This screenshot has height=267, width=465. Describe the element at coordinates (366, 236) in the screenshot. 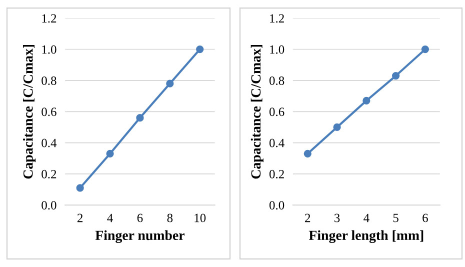

I see `x-axis-title: Finger length [mm]` at that location.